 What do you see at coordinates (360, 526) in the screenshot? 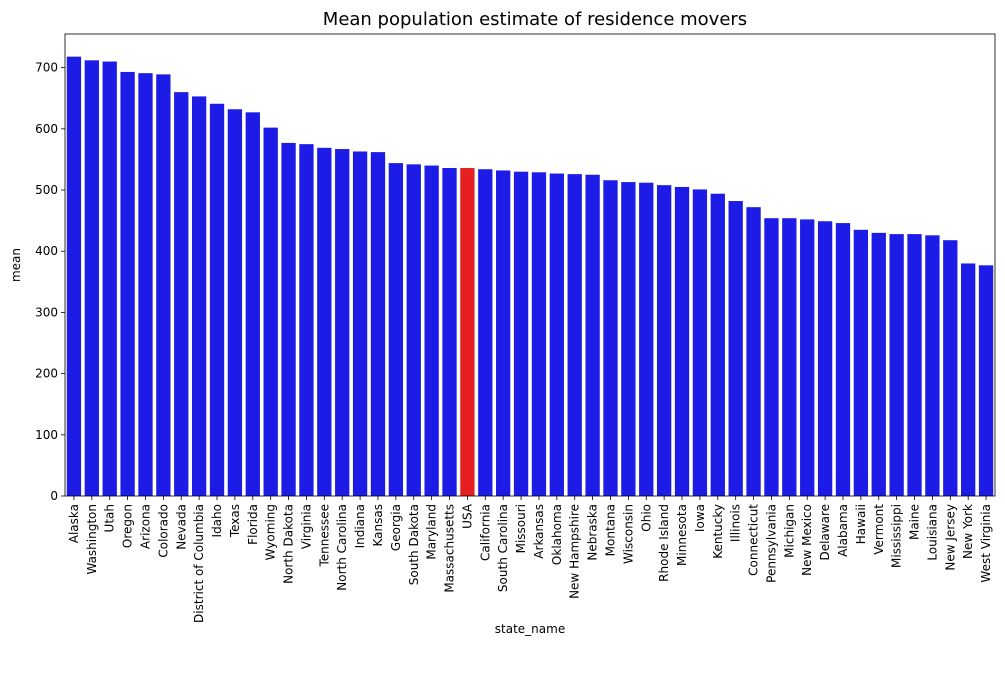
I see `x-tick-label: Indiana` at bounding box center [360, 526].